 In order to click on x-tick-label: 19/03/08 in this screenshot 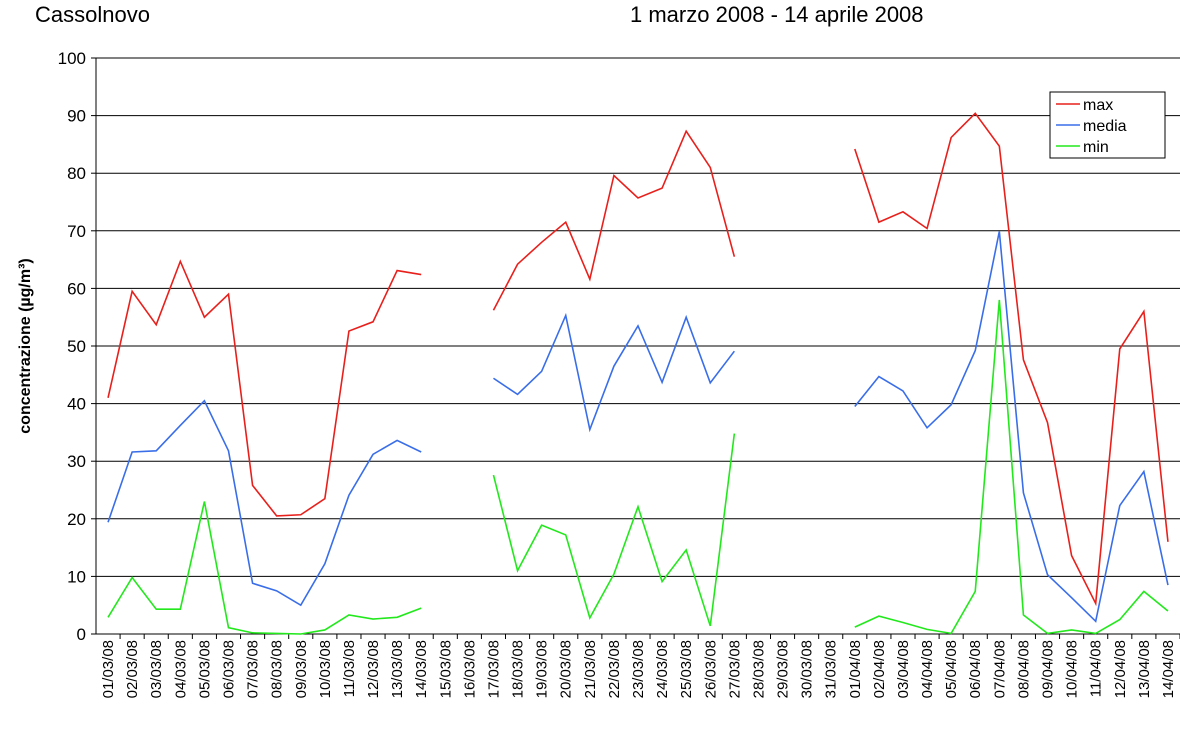, I will do `click(542, 669)`.